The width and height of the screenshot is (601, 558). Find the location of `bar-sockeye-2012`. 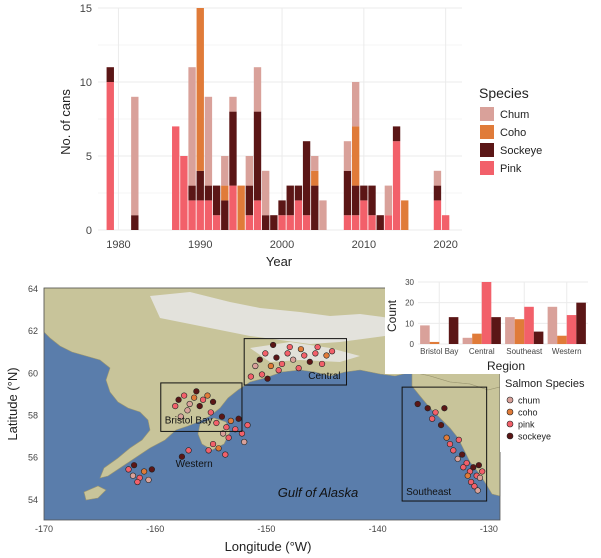

bar-sockeye-2012 is located at coordinates (380, 222).